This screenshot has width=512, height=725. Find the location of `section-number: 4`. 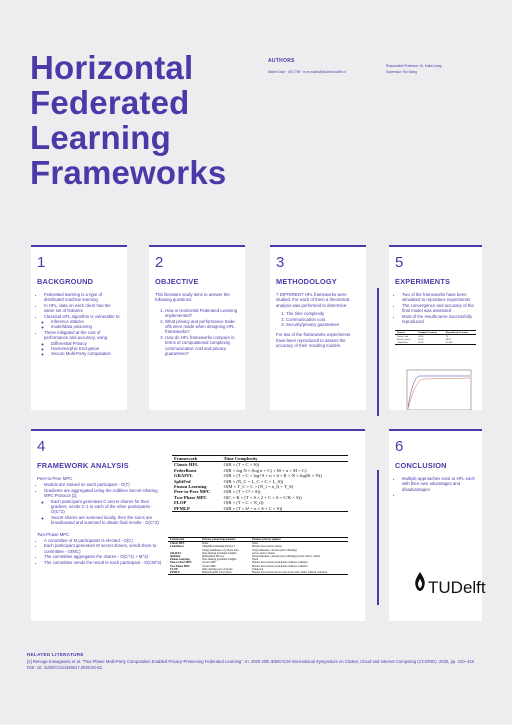

section-number: 4 is located at coordinates (41, 446).